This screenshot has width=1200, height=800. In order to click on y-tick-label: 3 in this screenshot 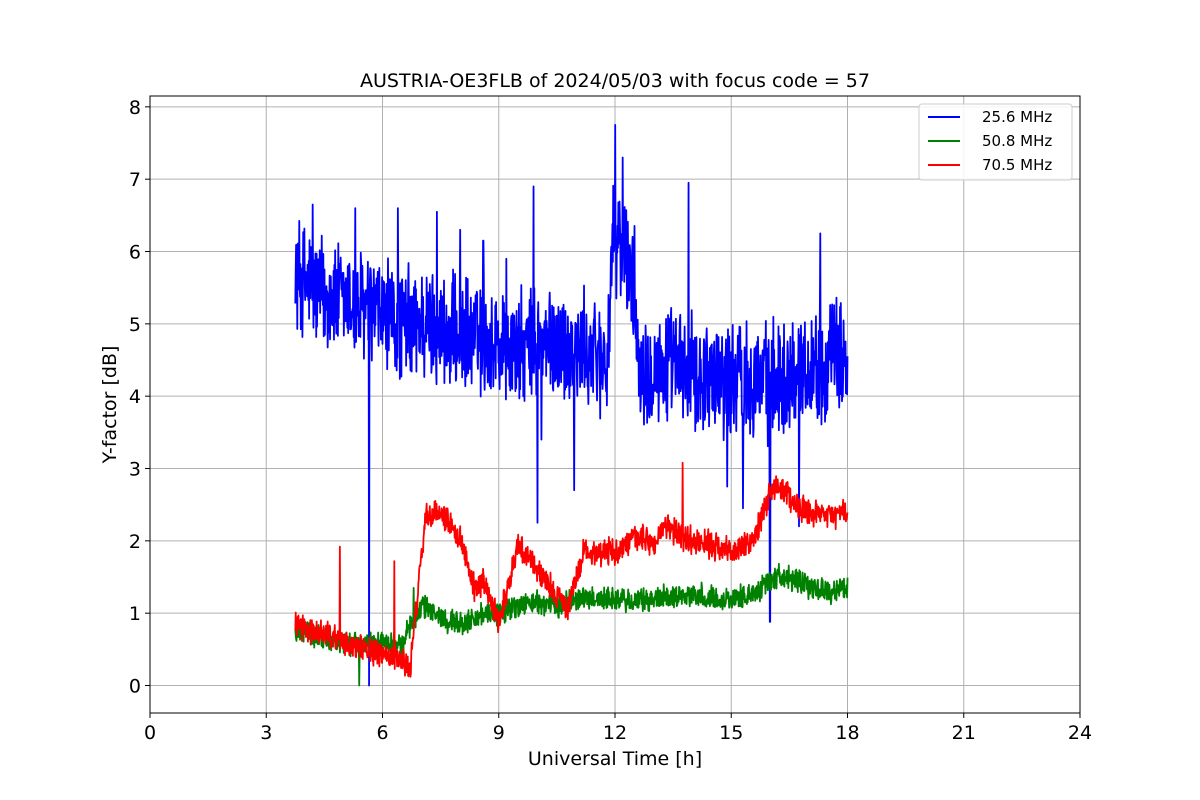, I will do `click(135, 470)`.